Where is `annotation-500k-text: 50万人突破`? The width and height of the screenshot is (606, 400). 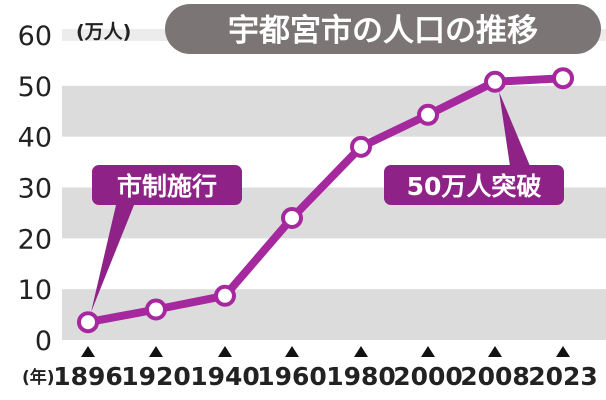 annotation-500k-text: 50万人突破 is located at coordinates (474, 186).